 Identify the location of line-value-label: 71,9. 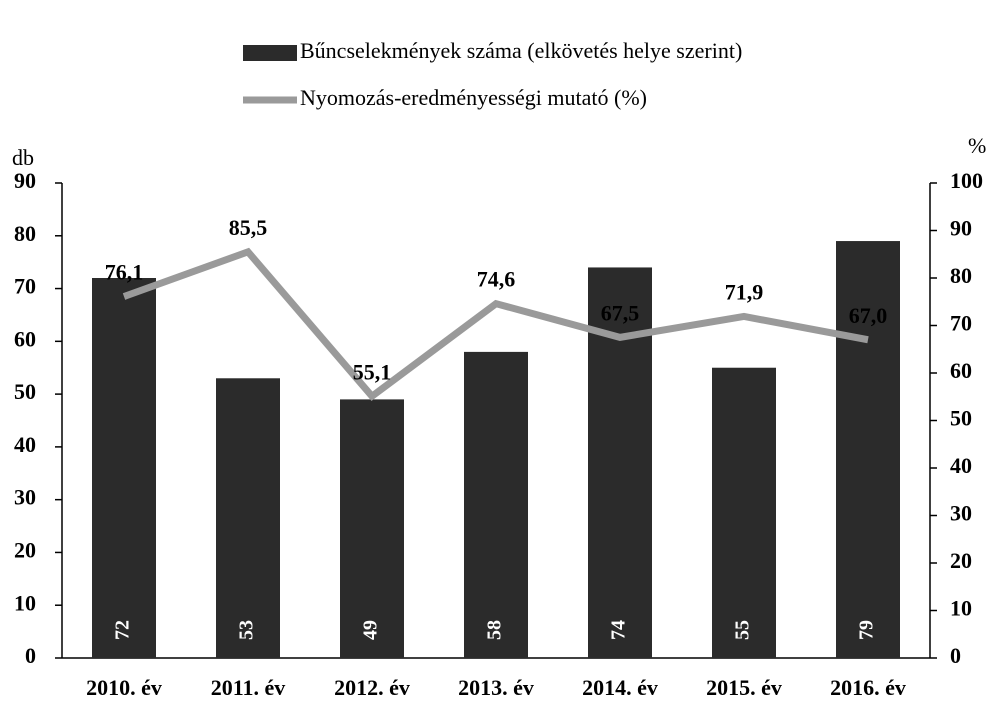
(744, 292).